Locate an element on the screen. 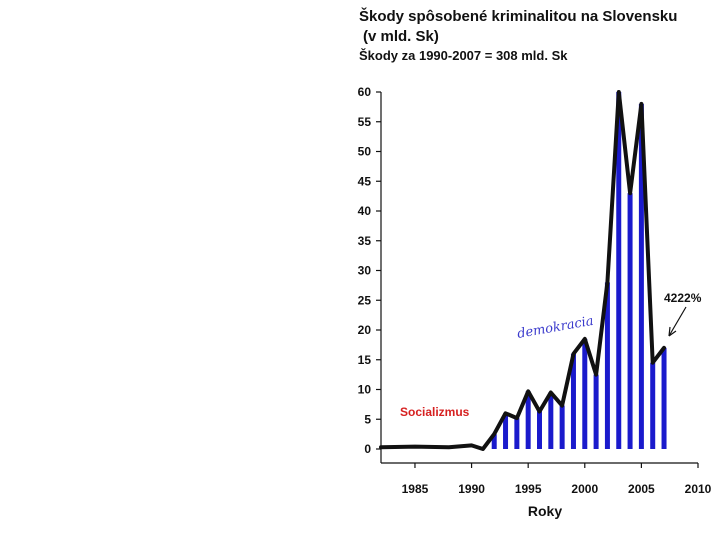  percent-arrow-line is located at coordinates (677, 321).